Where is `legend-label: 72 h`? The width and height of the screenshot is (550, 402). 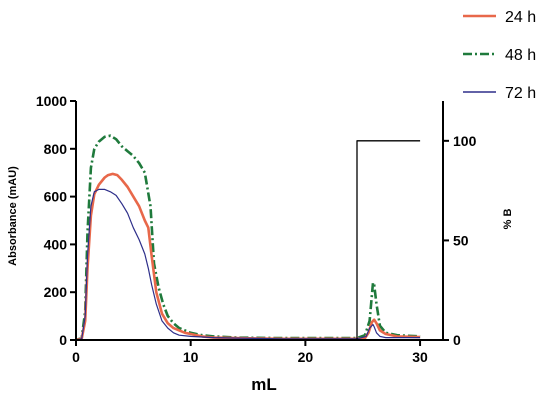 legend-label: 72 h is located at coordinates (520, 93).